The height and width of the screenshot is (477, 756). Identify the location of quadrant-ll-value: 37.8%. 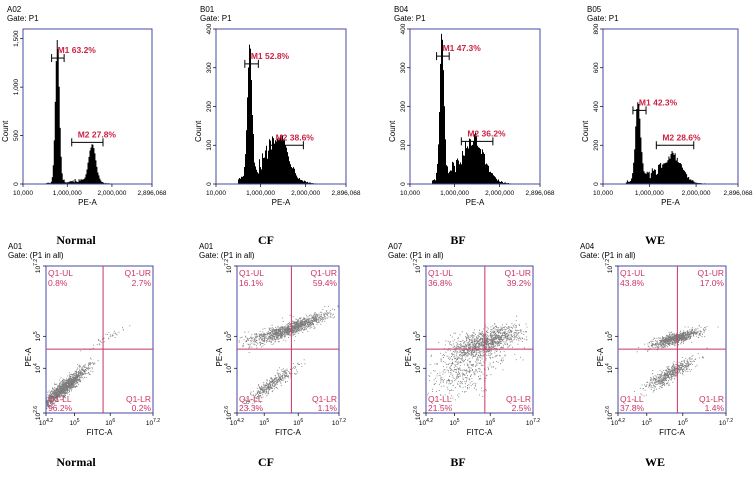
(632, 408).